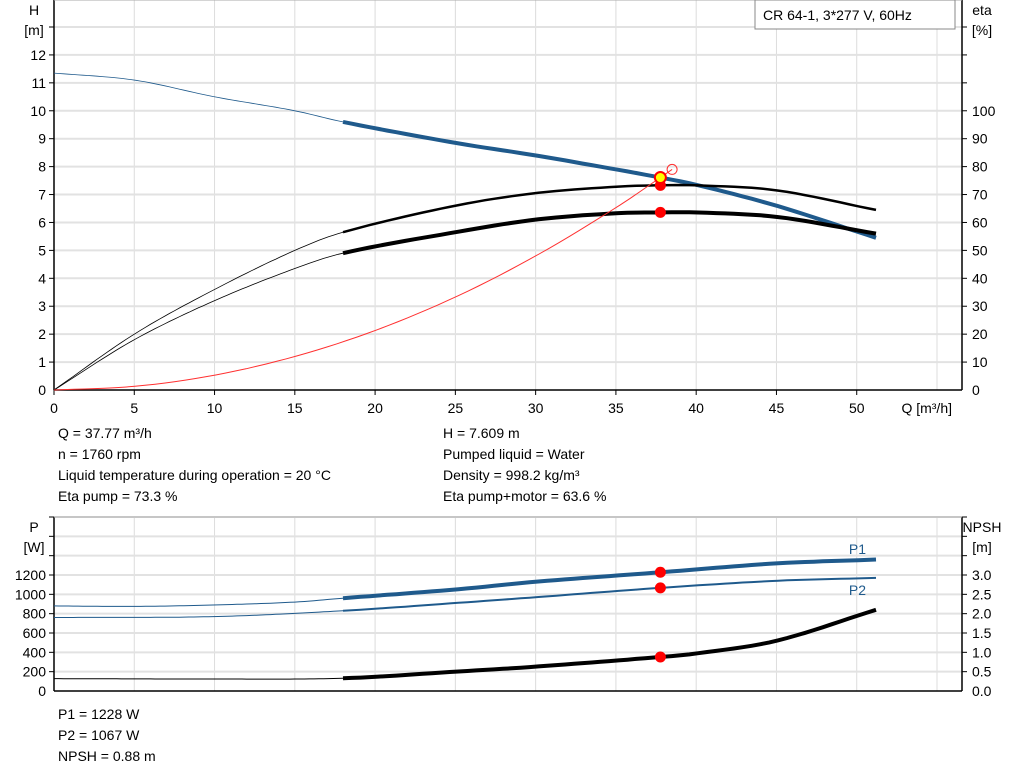  I want to click on readout-eta-pump: Eta pump = 73.3 %, so click(118, 496).